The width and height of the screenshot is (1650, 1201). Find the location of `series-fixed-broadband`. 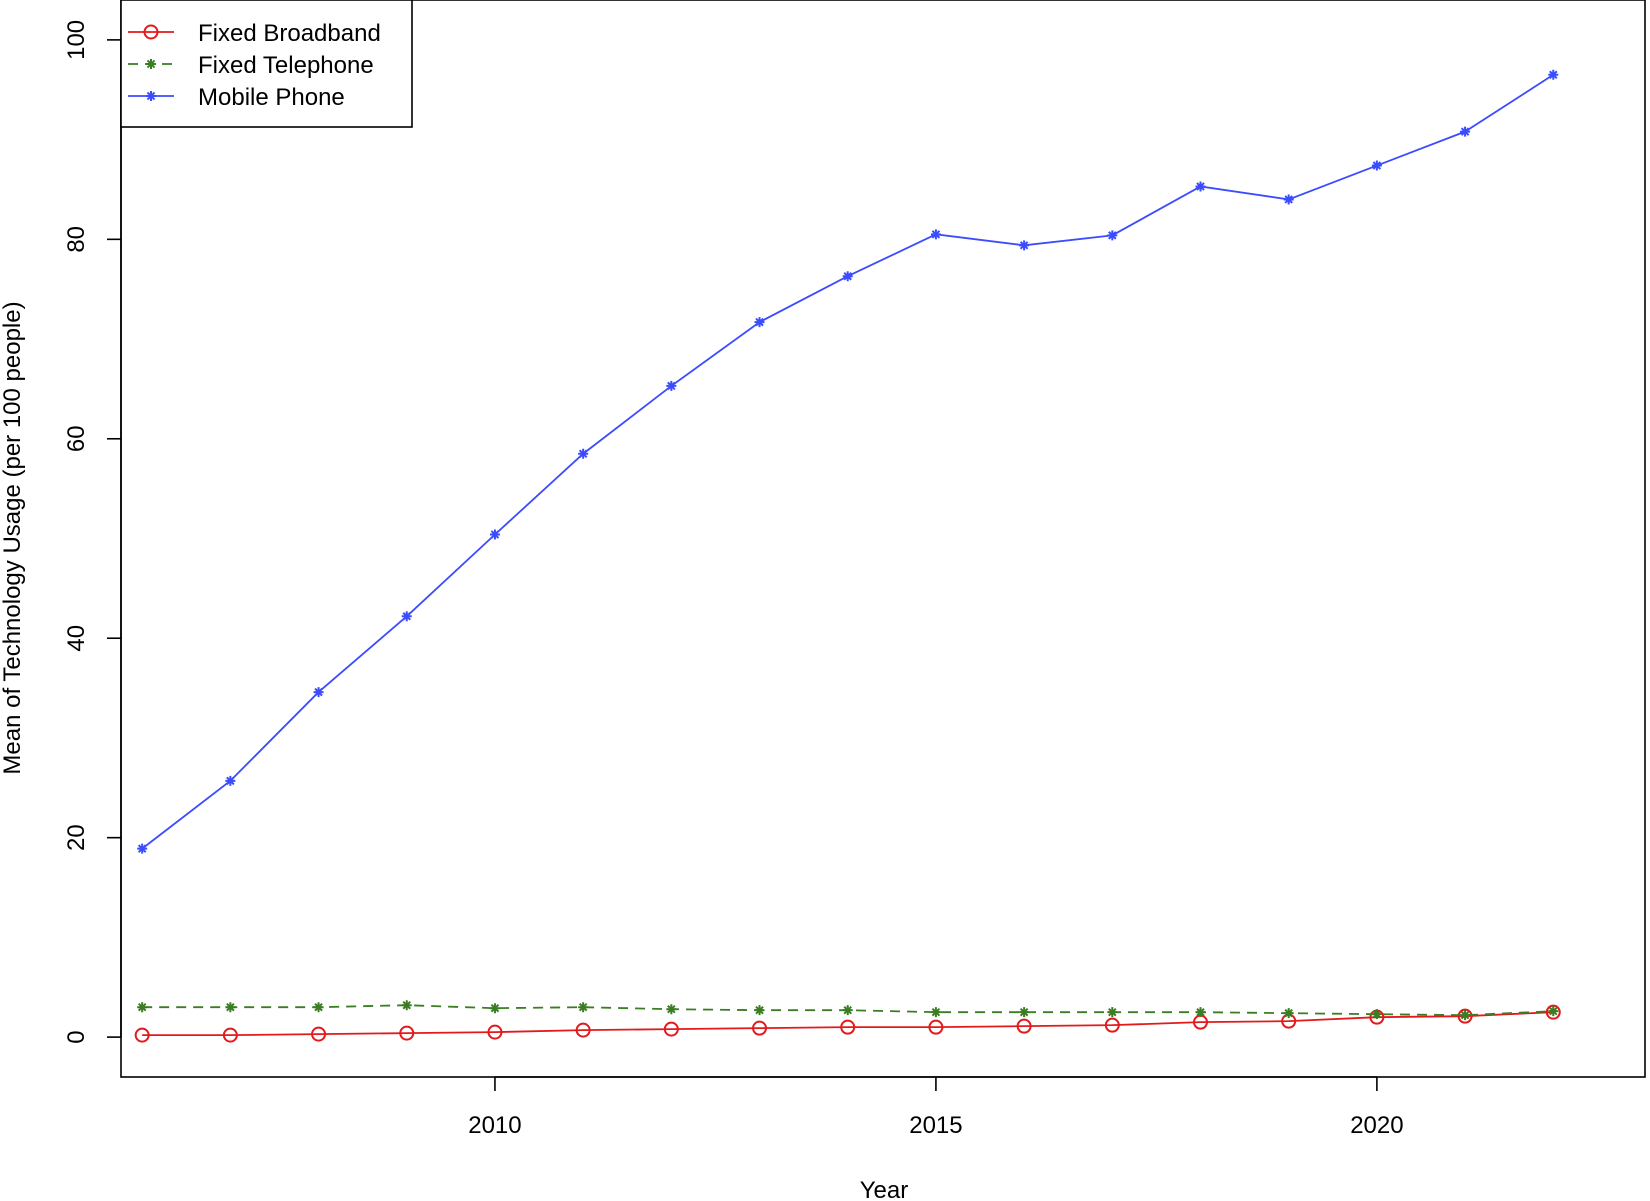

series-fixed-broadband is located at coordinates (847, 1023).